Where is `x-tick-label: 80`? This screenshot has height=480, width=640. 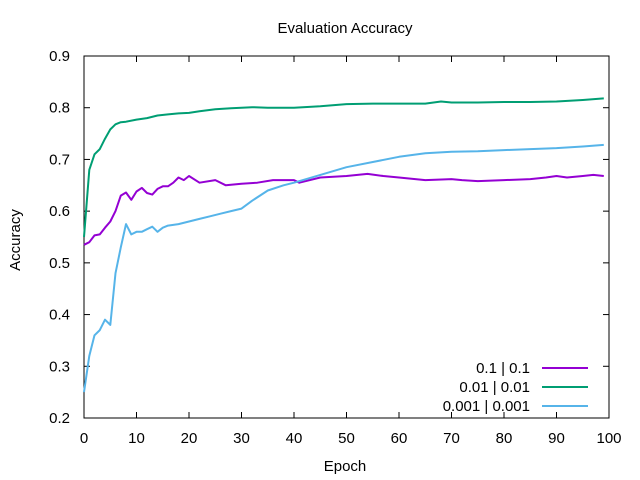 x-tick-label: 80 is located at coordinates (504, 438).